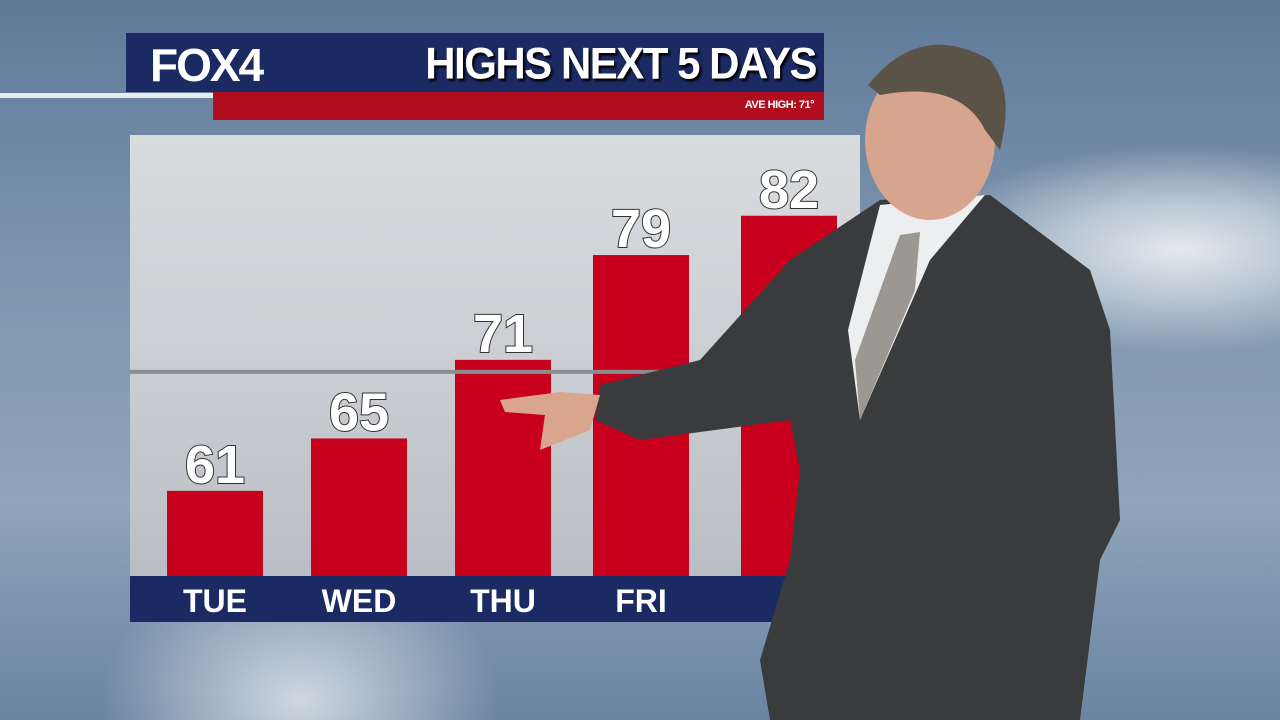 This screenshot has width=1280, height=720. I want to click on value-label: 65, so click(359, 412).